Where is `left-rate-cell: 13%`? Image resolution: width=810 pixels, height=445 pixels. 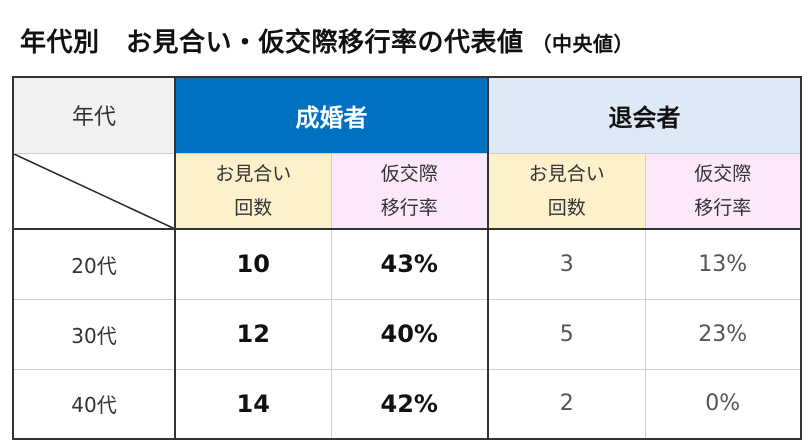 left-rate-cell: 13% is located at coordinates (723, 264).